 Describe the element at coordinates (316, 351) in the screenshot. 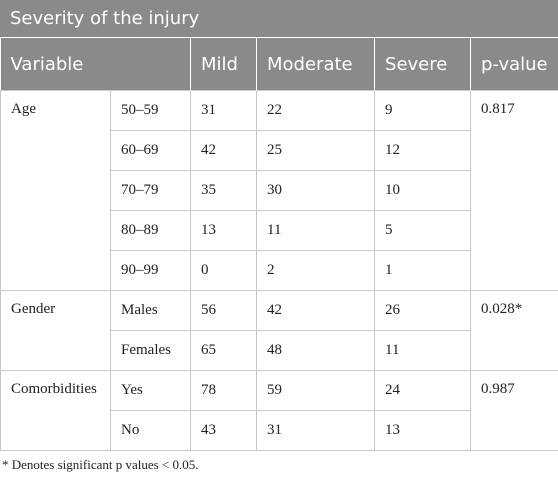

I see `value-cell: 48` at that location.